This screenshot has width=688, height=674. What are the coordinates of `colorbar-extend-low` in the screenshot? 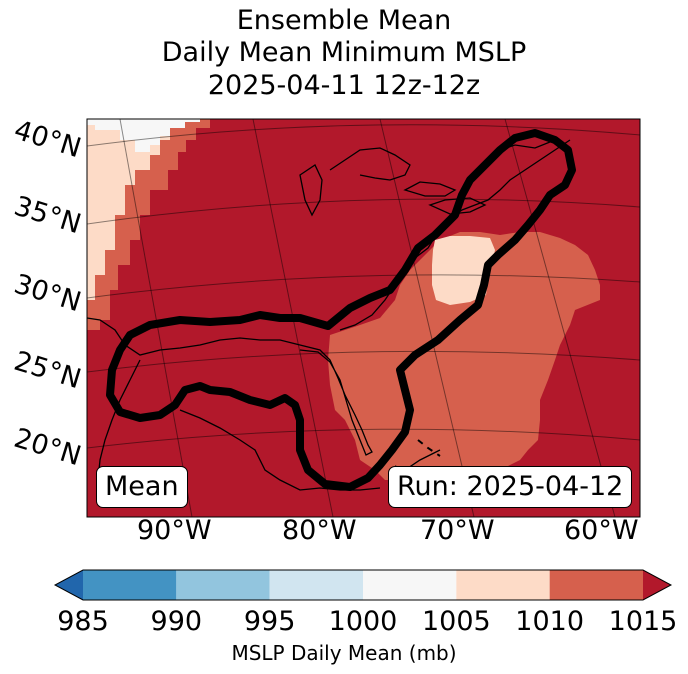 It's located at (69, 585).